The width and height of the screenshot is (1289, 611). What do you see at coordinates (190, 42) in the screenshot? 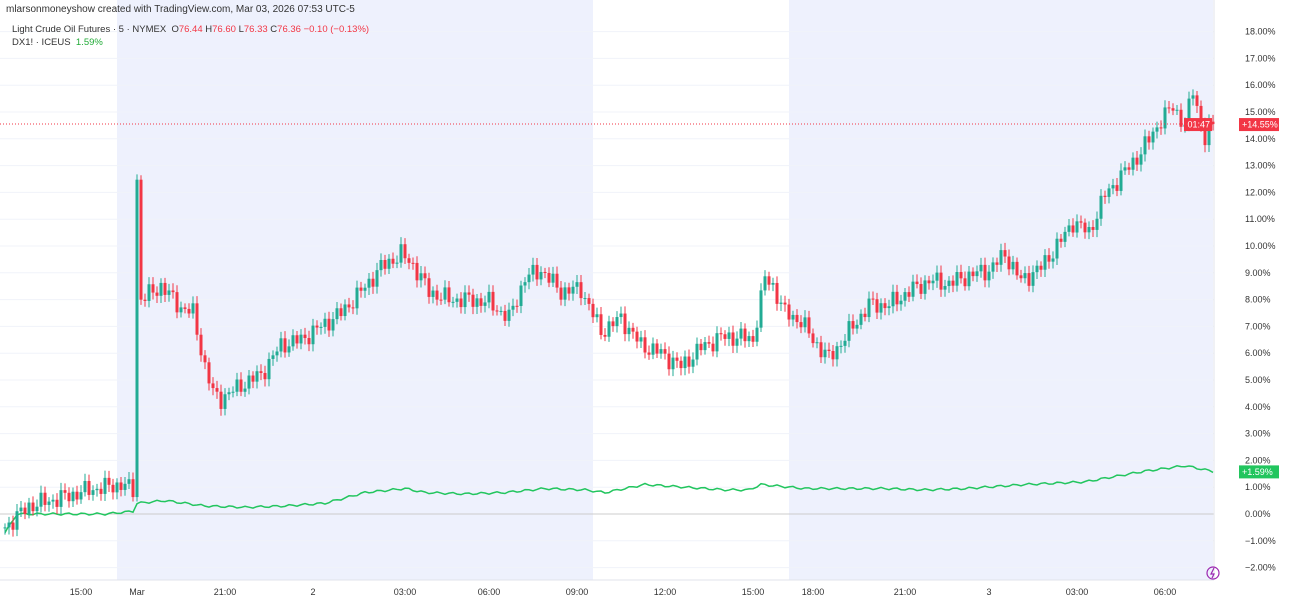
I see `legend-compare: DX1! · ICEUS 1.59%` at bounding box center [190, 42].